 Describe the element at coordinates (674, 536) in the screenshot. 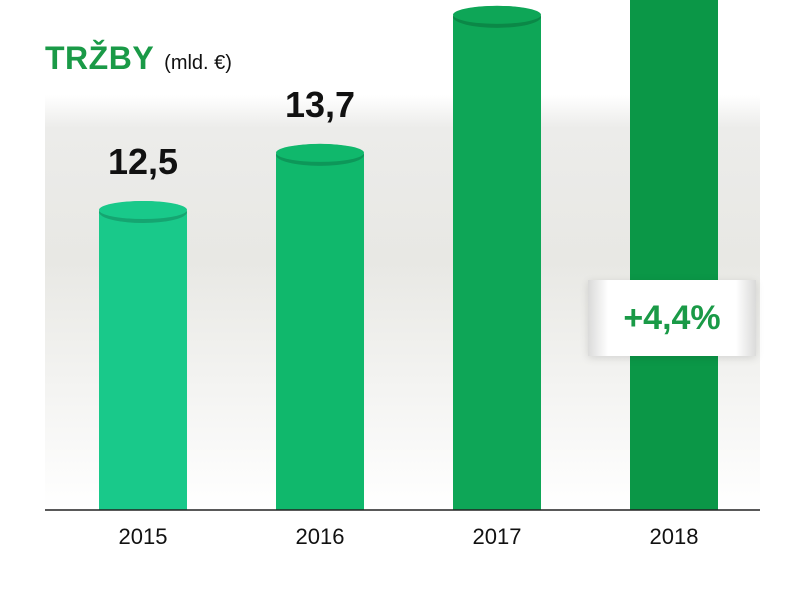

I see `x-tick-label: 2018` at that location.